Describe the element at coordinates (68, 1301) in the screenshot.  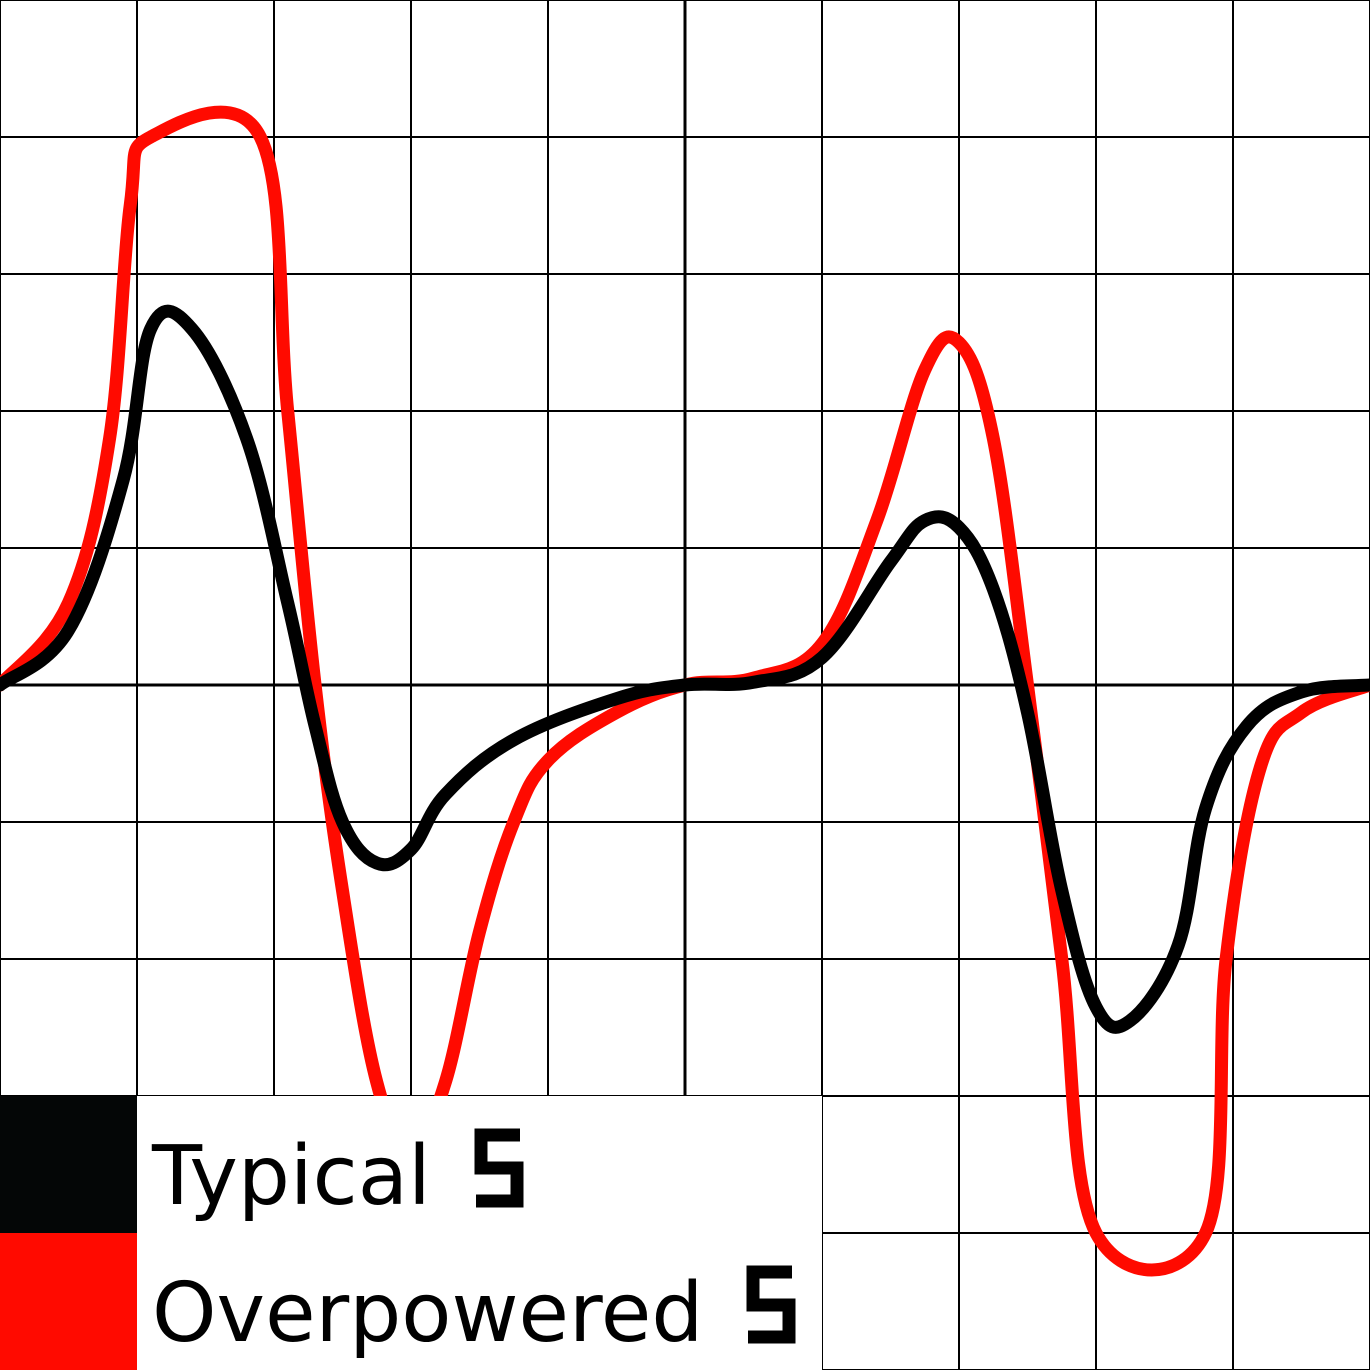
I see `legend-swatch-overpowered` at that location.